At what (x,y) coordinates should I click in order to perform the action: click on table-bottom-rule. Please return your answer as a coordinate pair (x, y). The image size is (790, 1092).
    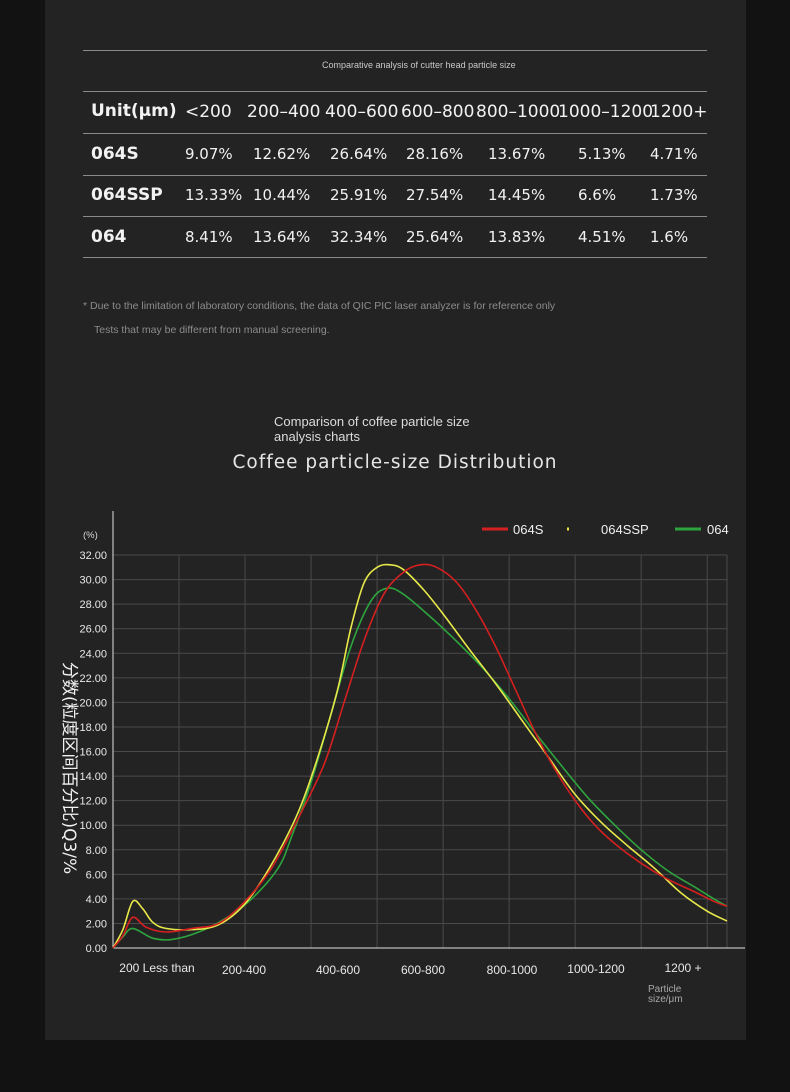
    Looking at the image, I should click on (395, 257).